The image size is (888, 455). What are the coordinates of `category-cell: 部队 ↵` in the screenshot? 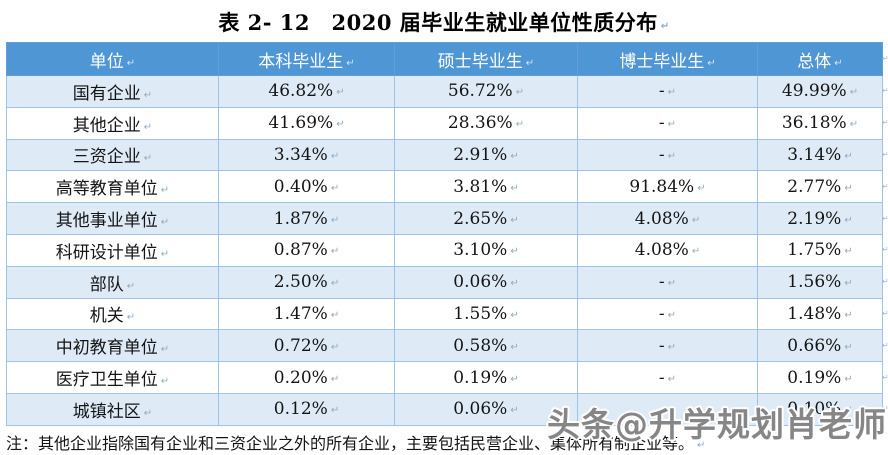 It's located at (112, 282).